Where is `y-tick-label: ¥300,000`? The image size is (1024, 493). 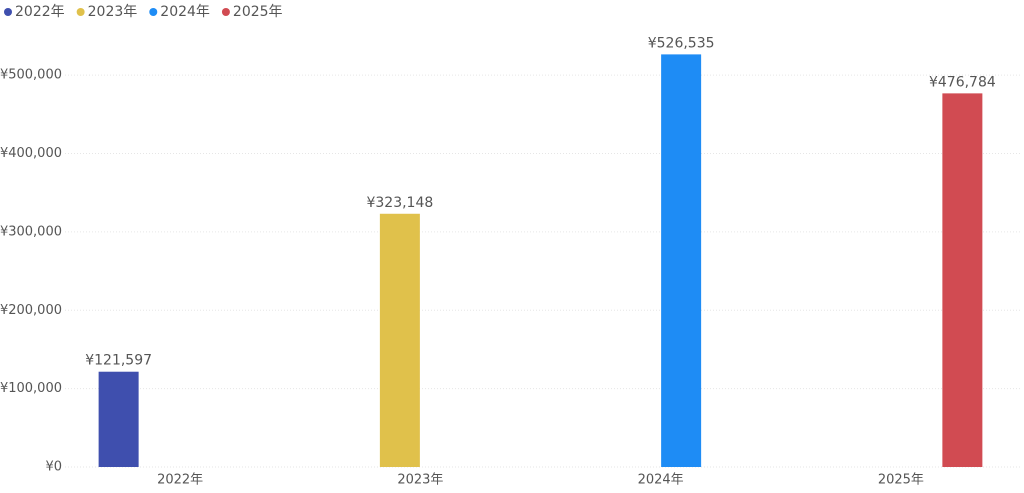
y-tick-label: ¥300,000 is located at coordinates (31, 231).